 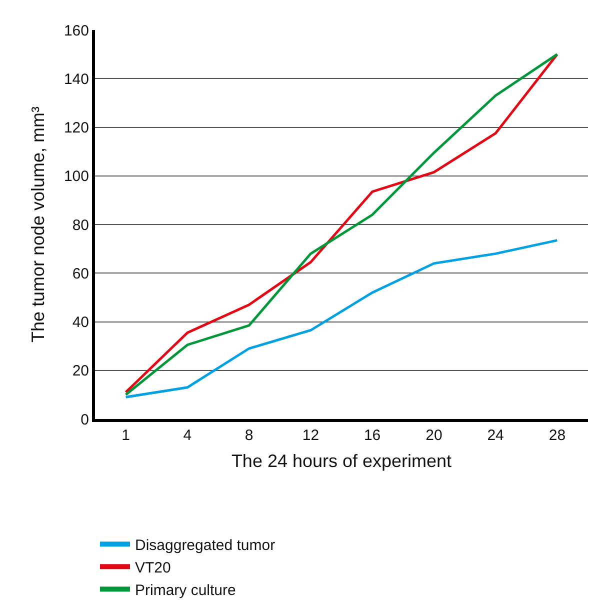 What do you see at coordinates (126, 435) in the screenshot?
I see `x-tick-label: 1` at bounding box center [126, 435].